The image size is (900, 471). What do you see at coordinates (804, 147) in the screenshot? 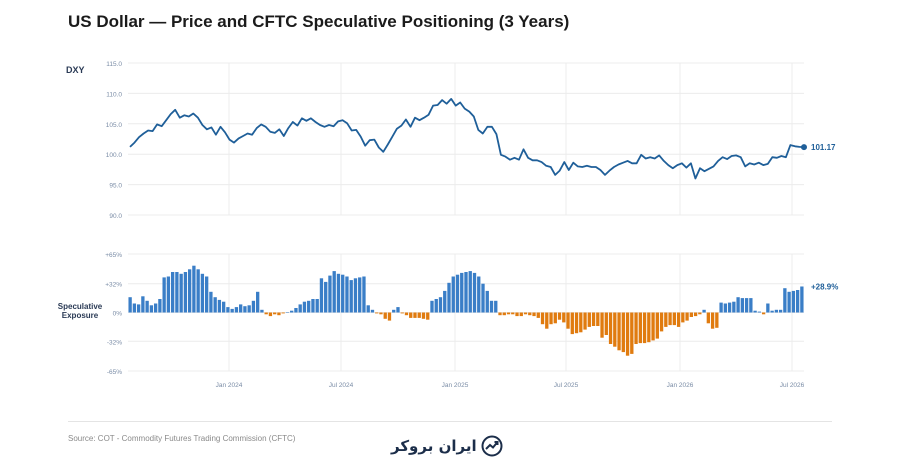
I see `price-last-point` at bounding box center [804, 147].